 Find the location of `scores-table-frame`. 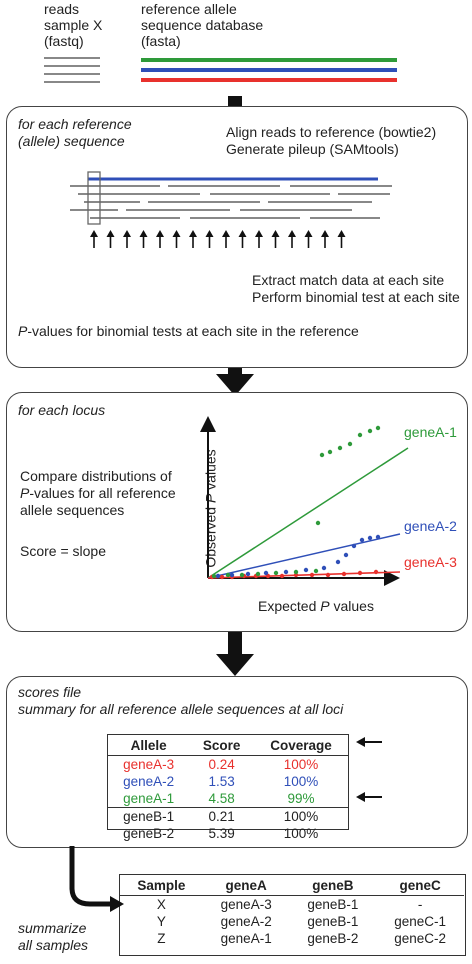

scores-table-frame is located at coordinates (228, 782).